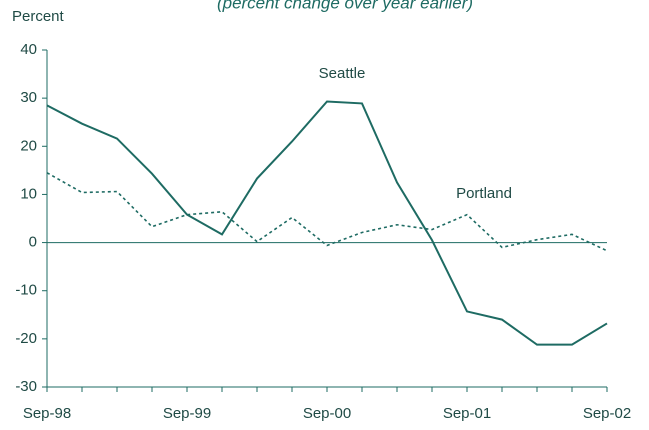 The image size is (649, 430). I want to click on series-label: Seattle, so click(342, 73).